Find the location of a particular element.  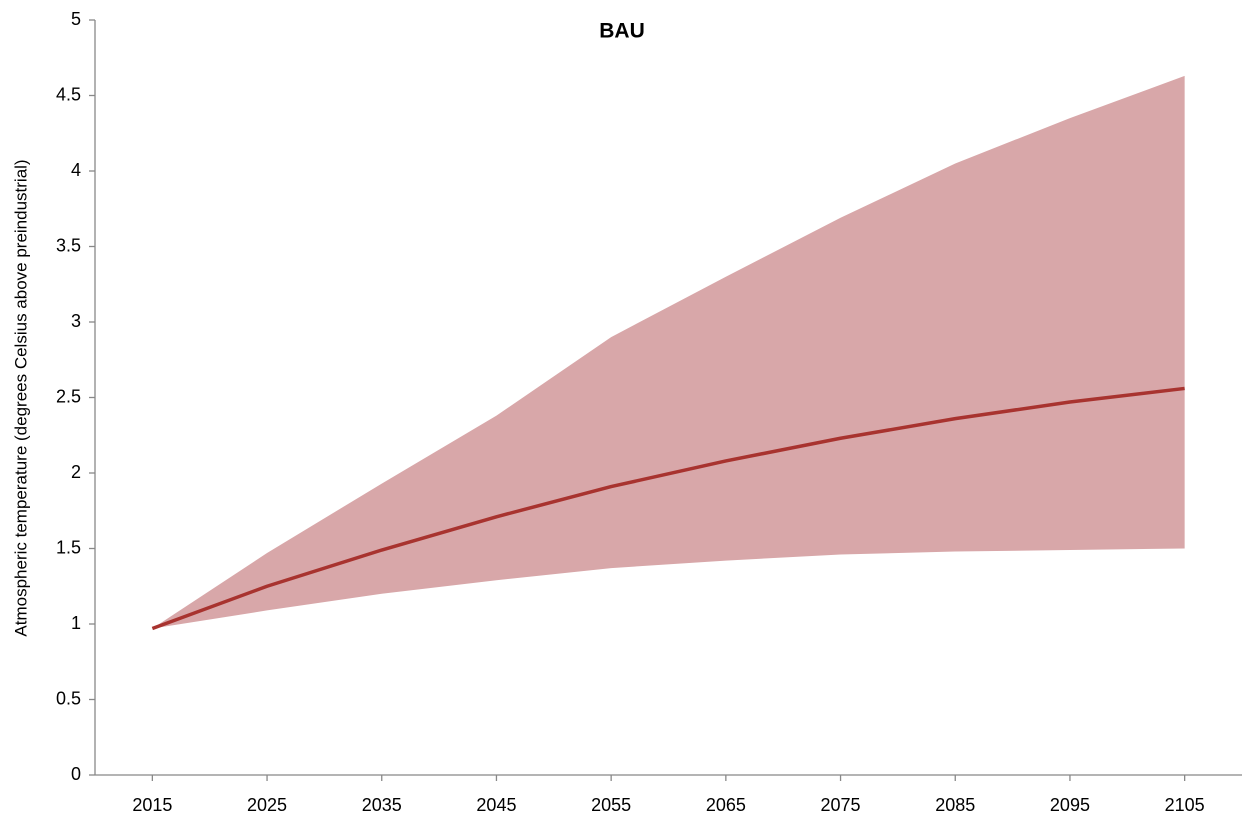

x-tick-label: 2065 is located at coordinates (726, 805).